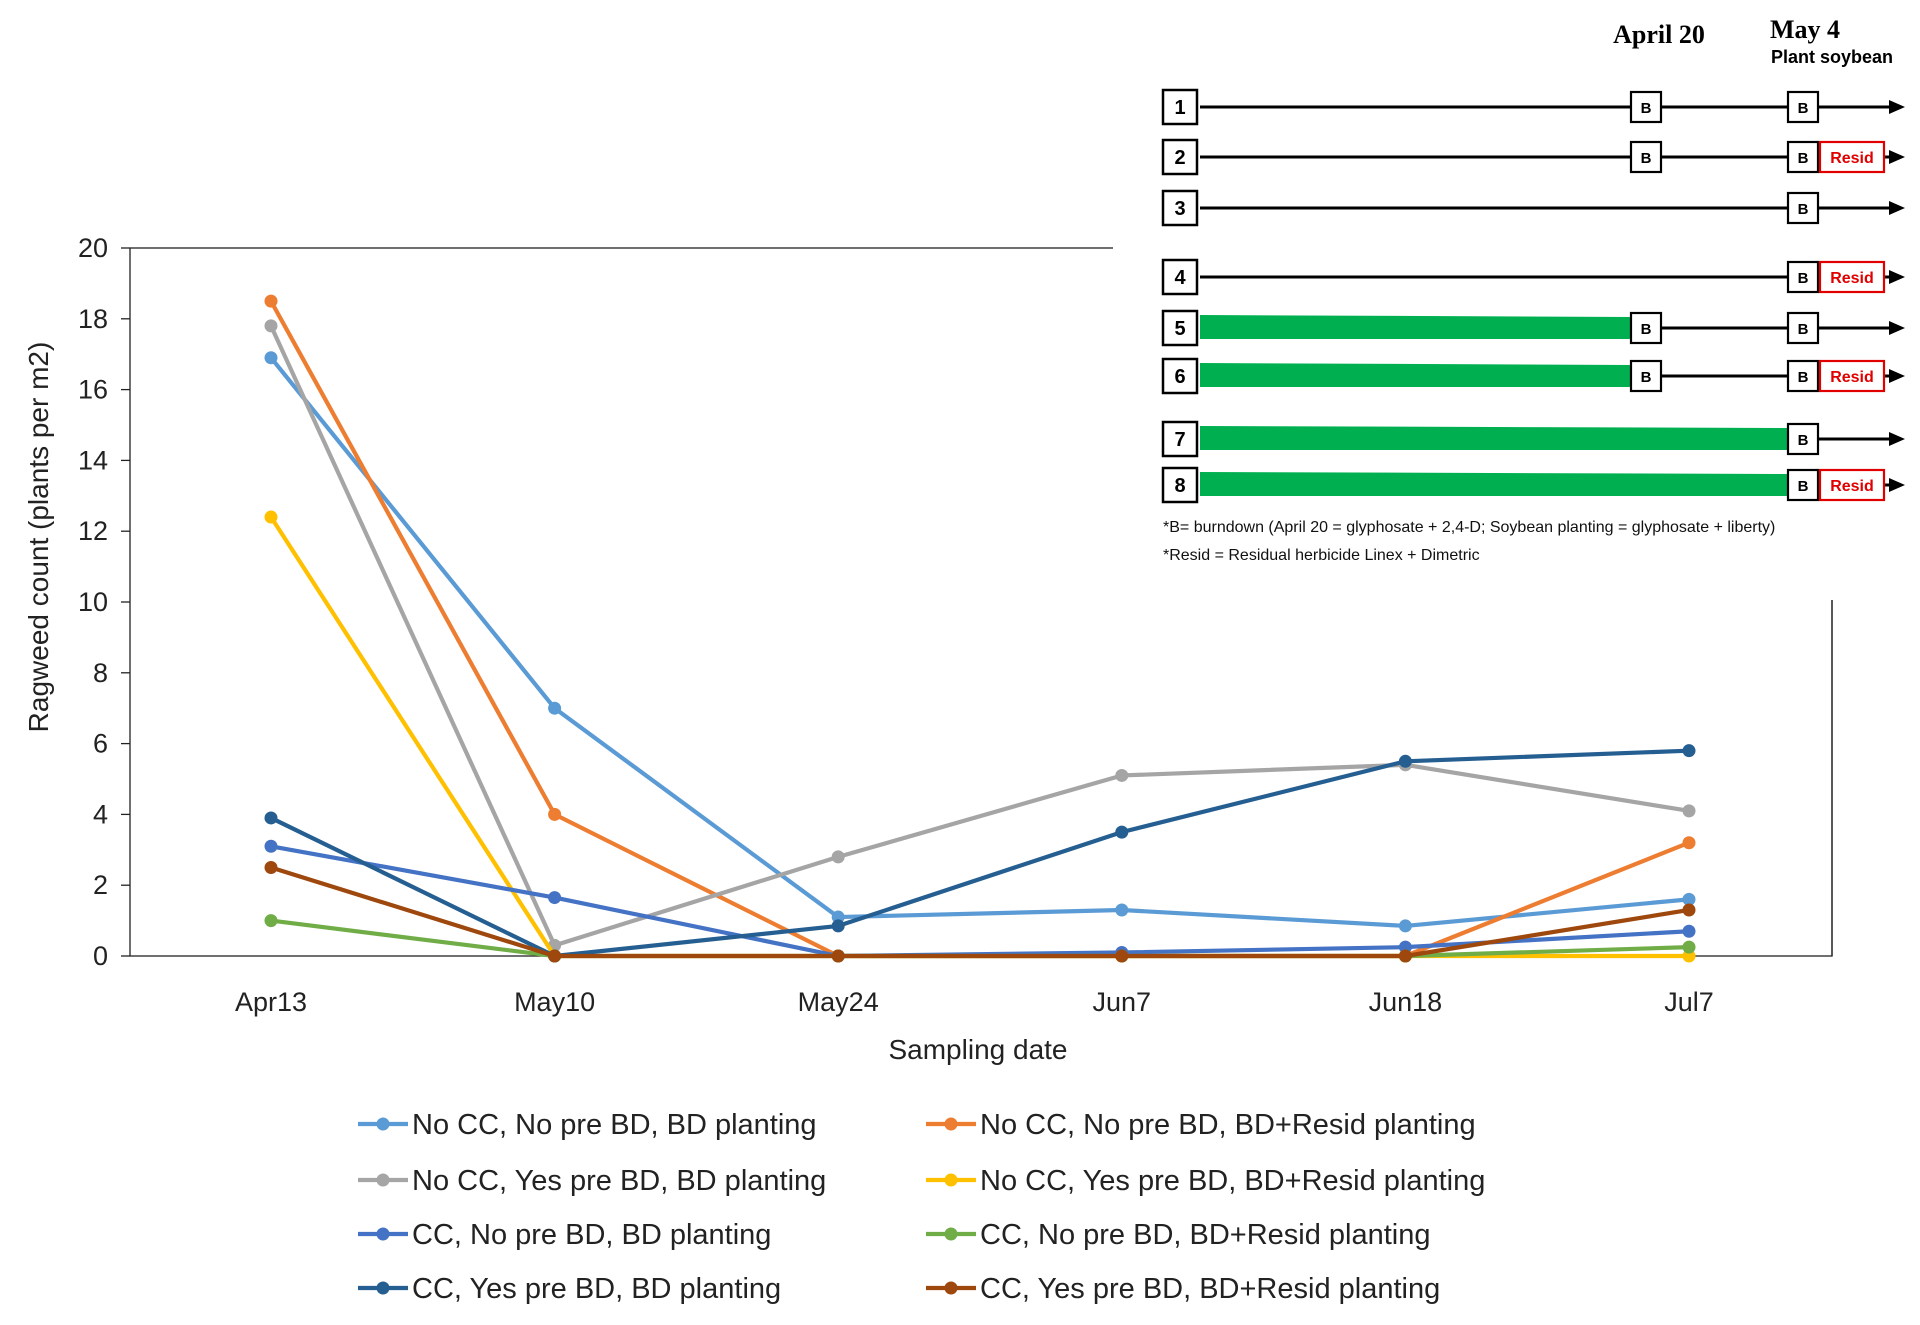  I want to click on row-number: 8, so click(1179, 486).